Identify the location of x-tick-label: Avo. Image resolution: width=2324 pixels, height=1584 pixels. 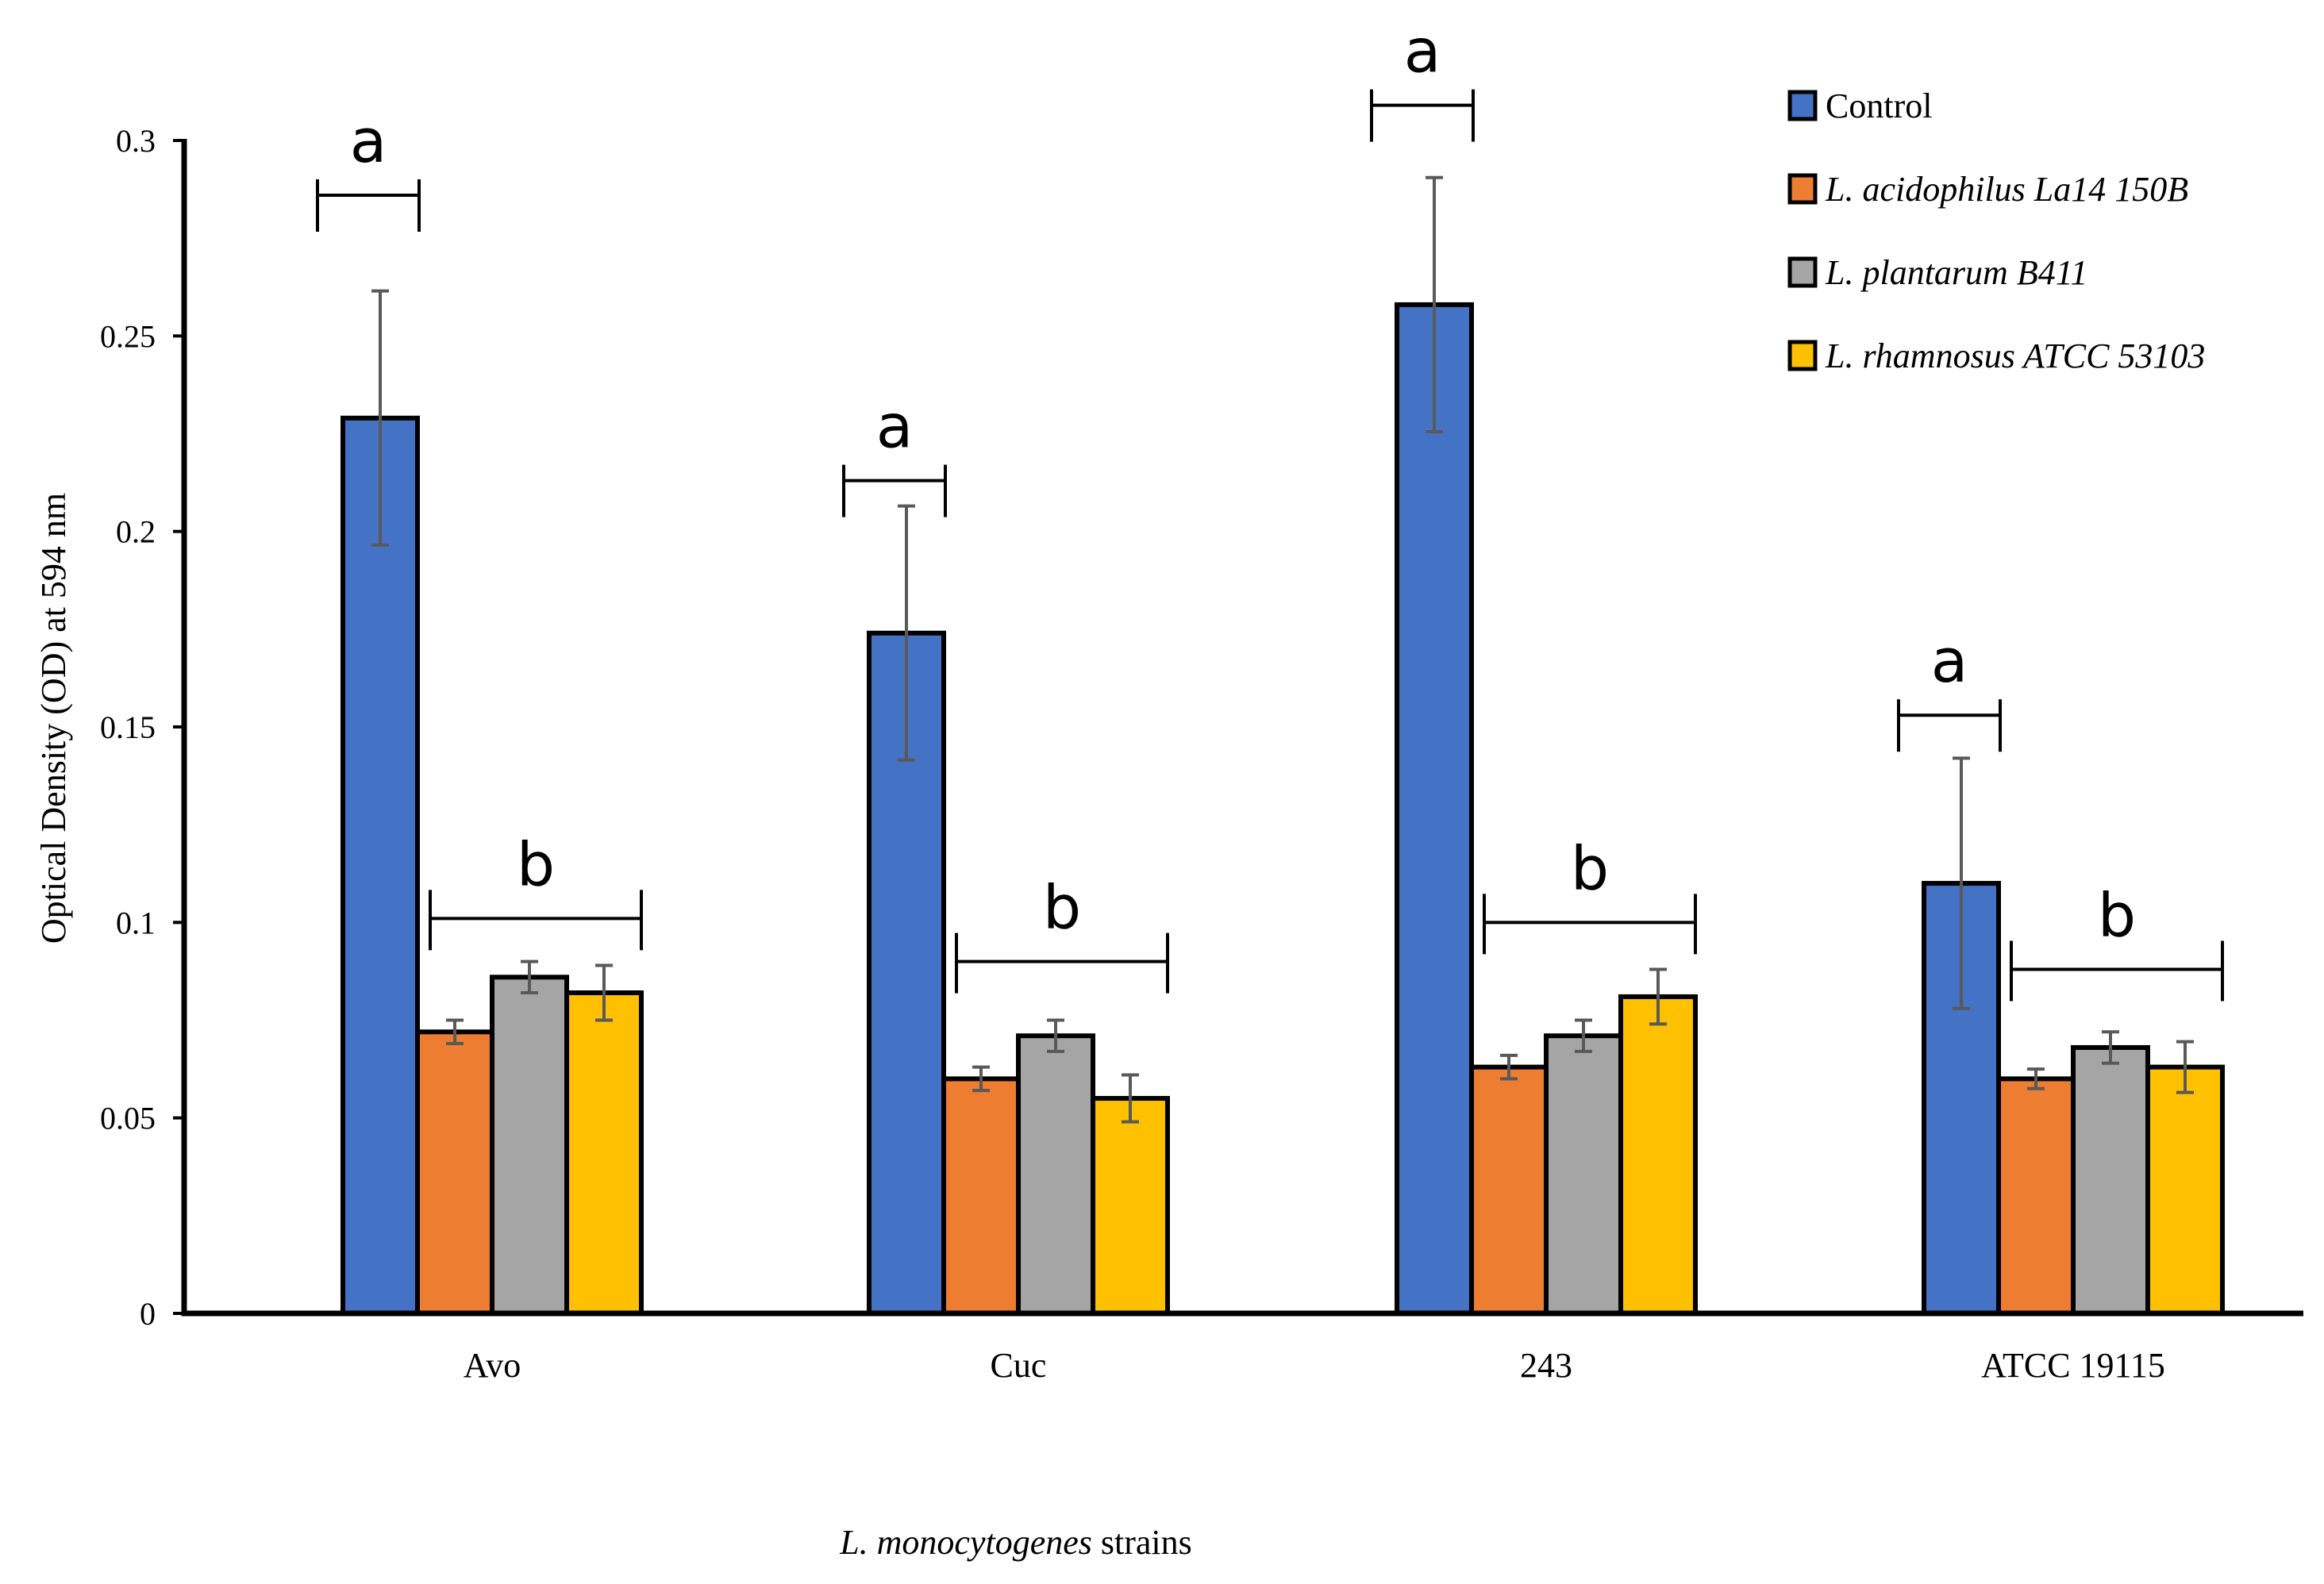
(492, 1365).